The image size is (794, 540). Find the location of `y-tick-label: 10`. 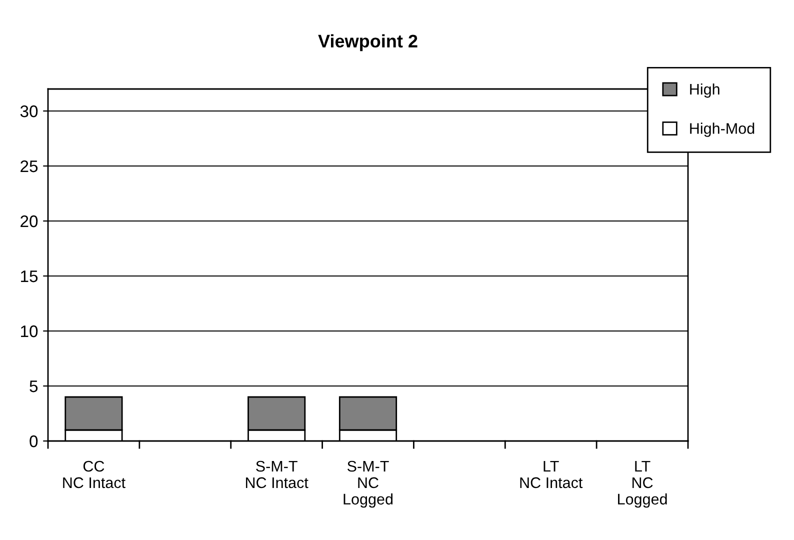

y-tick-label: 10 is located at coordinates (29, 331).